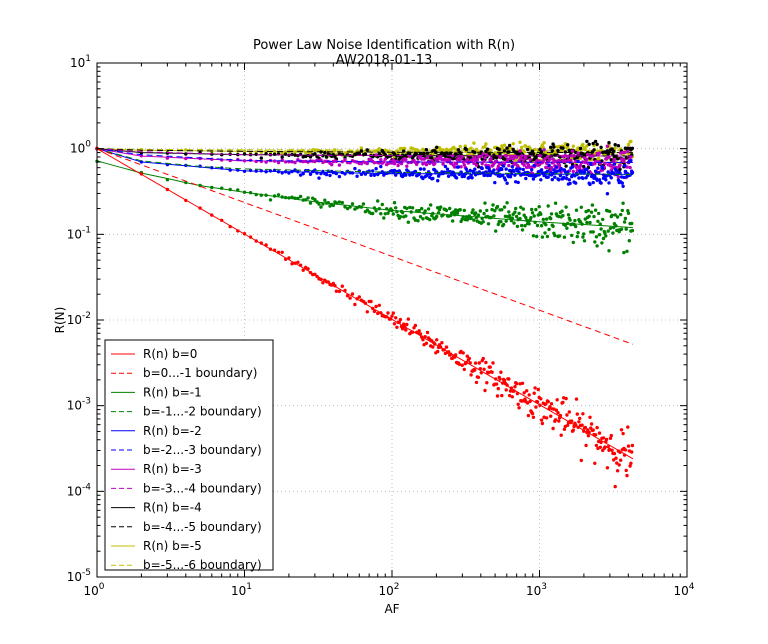 The image size is (768, 644). I want to click on fit-line-bm5, so click(364, 151).